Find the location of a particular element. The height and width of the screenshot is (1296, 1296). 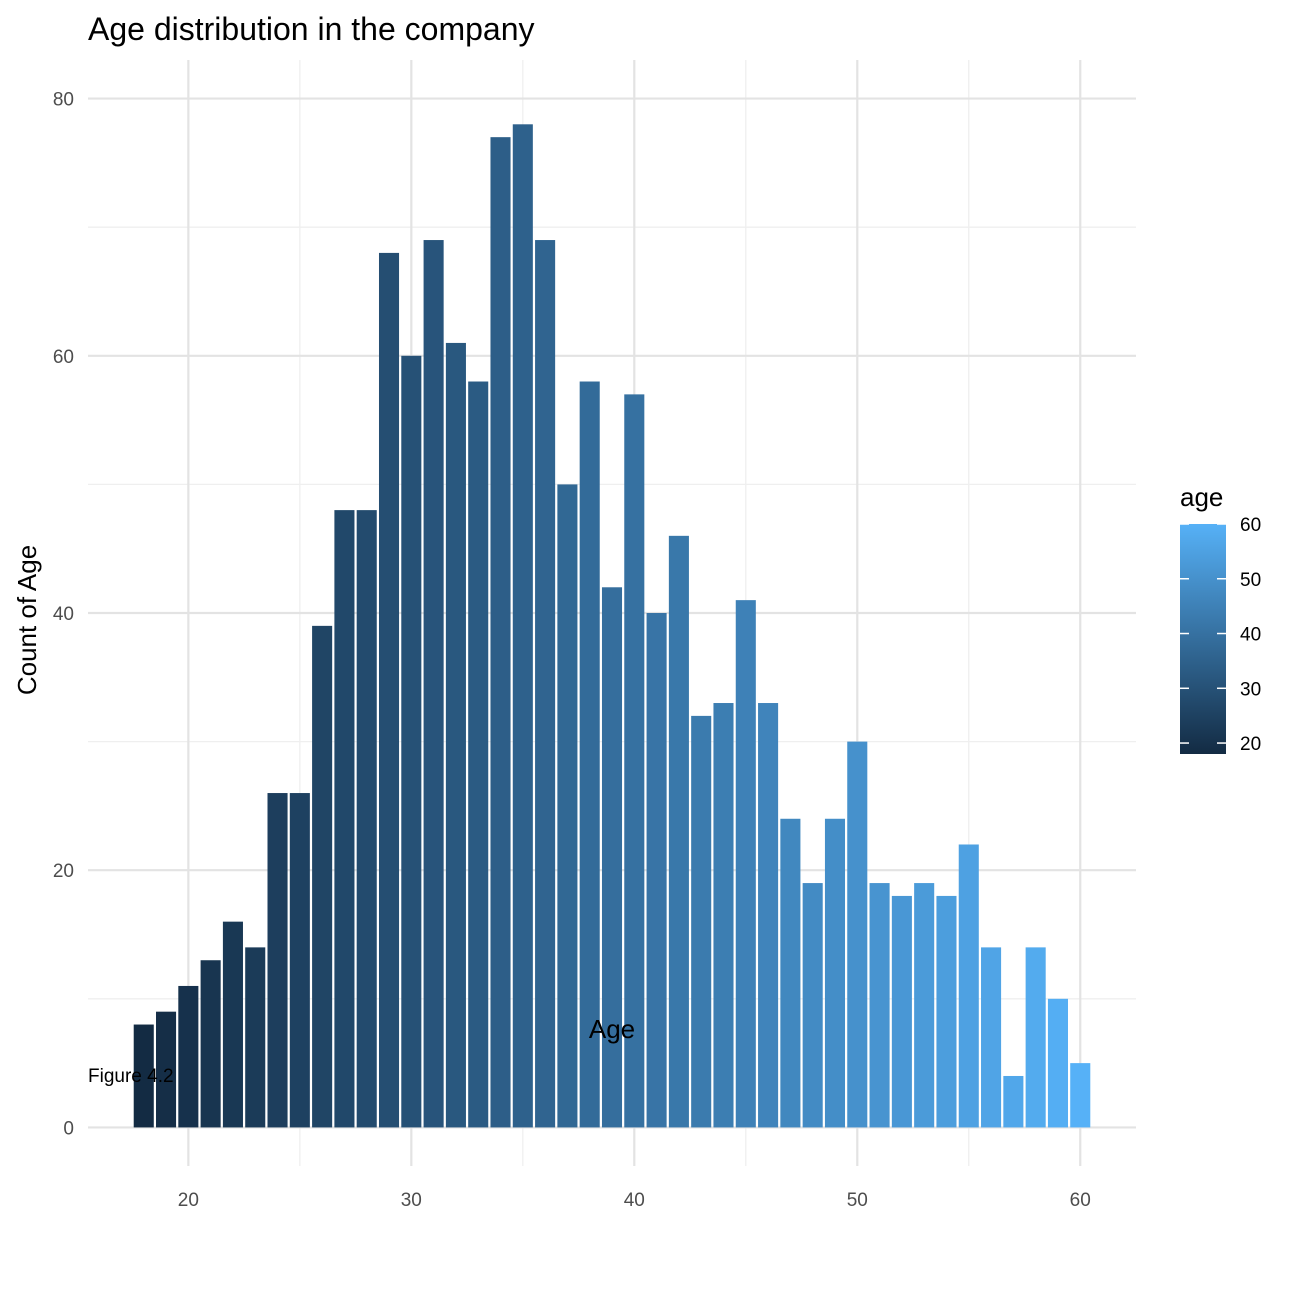

x-tick-label: 50 is located at coordinates (857, 1200).